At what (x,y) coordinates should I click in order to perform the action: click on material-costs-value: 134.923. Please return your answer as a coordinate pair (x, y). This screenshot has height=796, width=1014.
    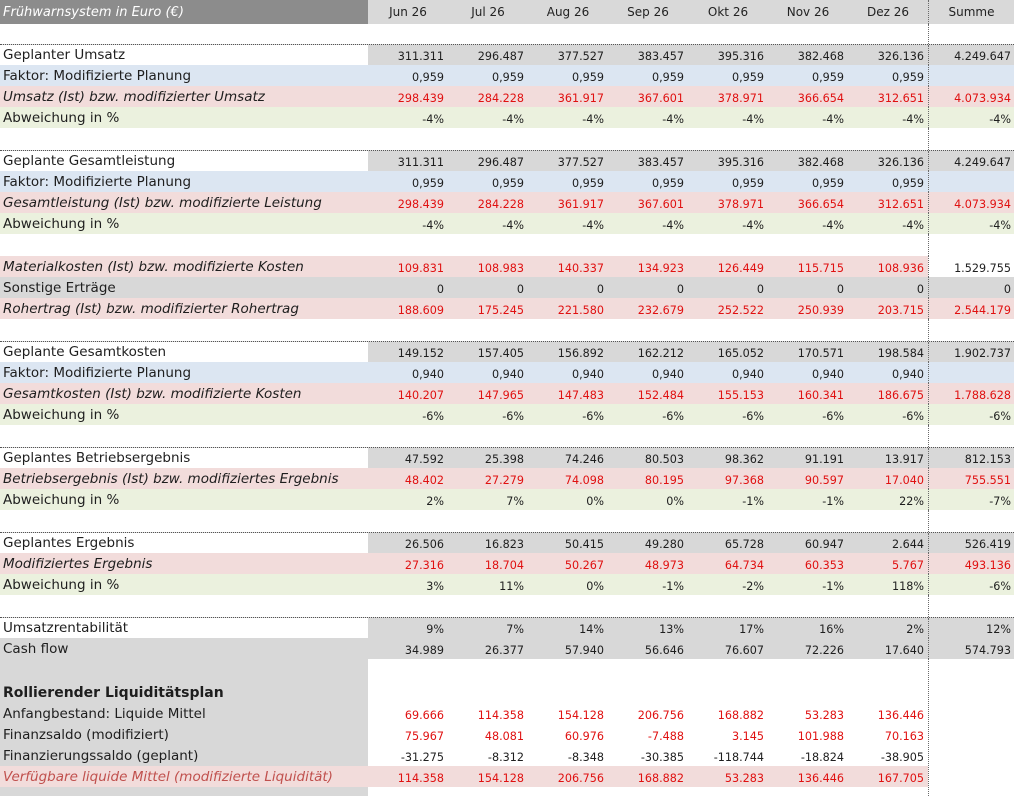
    Looking at the image, I should click on (660, 268).